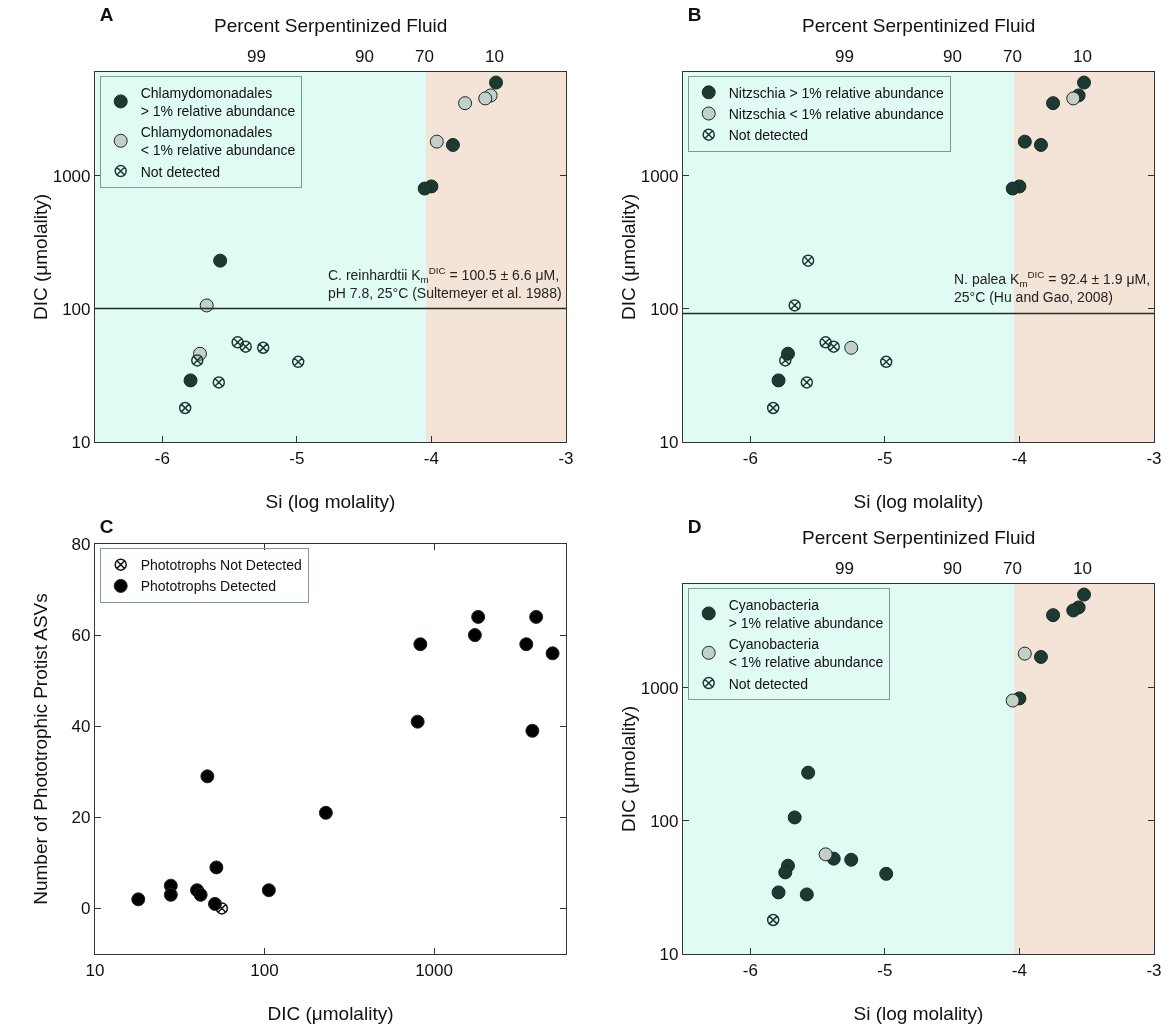 This screenshot has height=1025, width=1176. What do you see at coordinates (81, 544) in the screenshot?
I see `y-tick-label: 80` at bounding box center [81, 544].